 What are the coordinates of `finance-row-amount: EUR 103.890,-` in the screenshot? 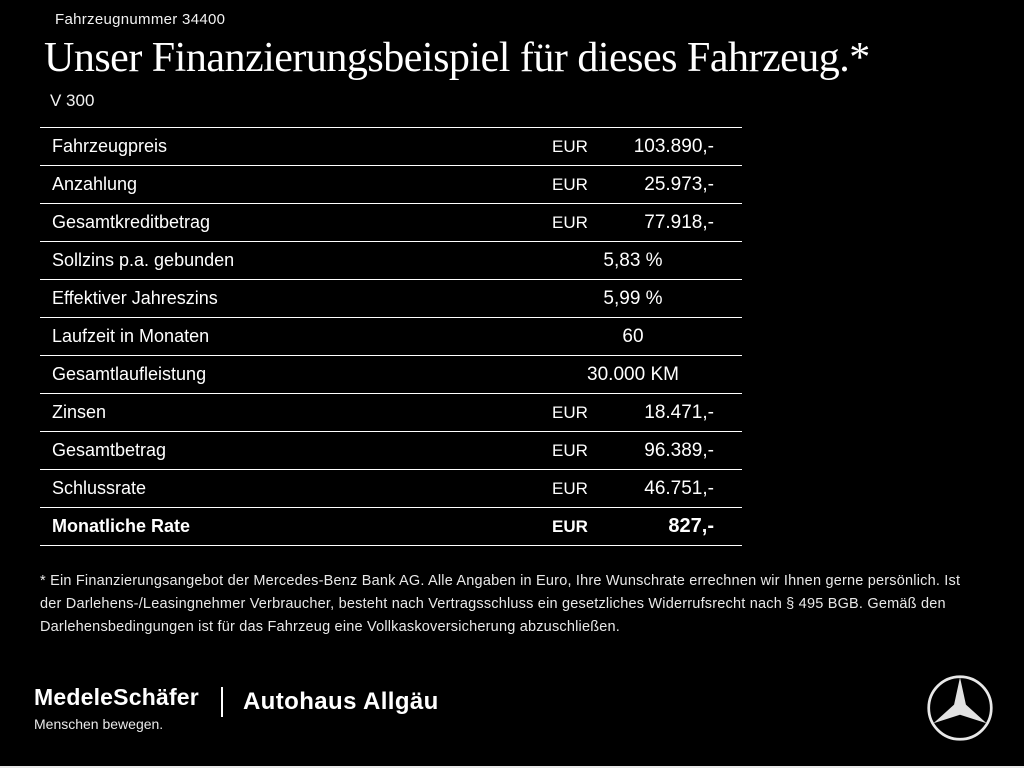 It's located at (633, 147).